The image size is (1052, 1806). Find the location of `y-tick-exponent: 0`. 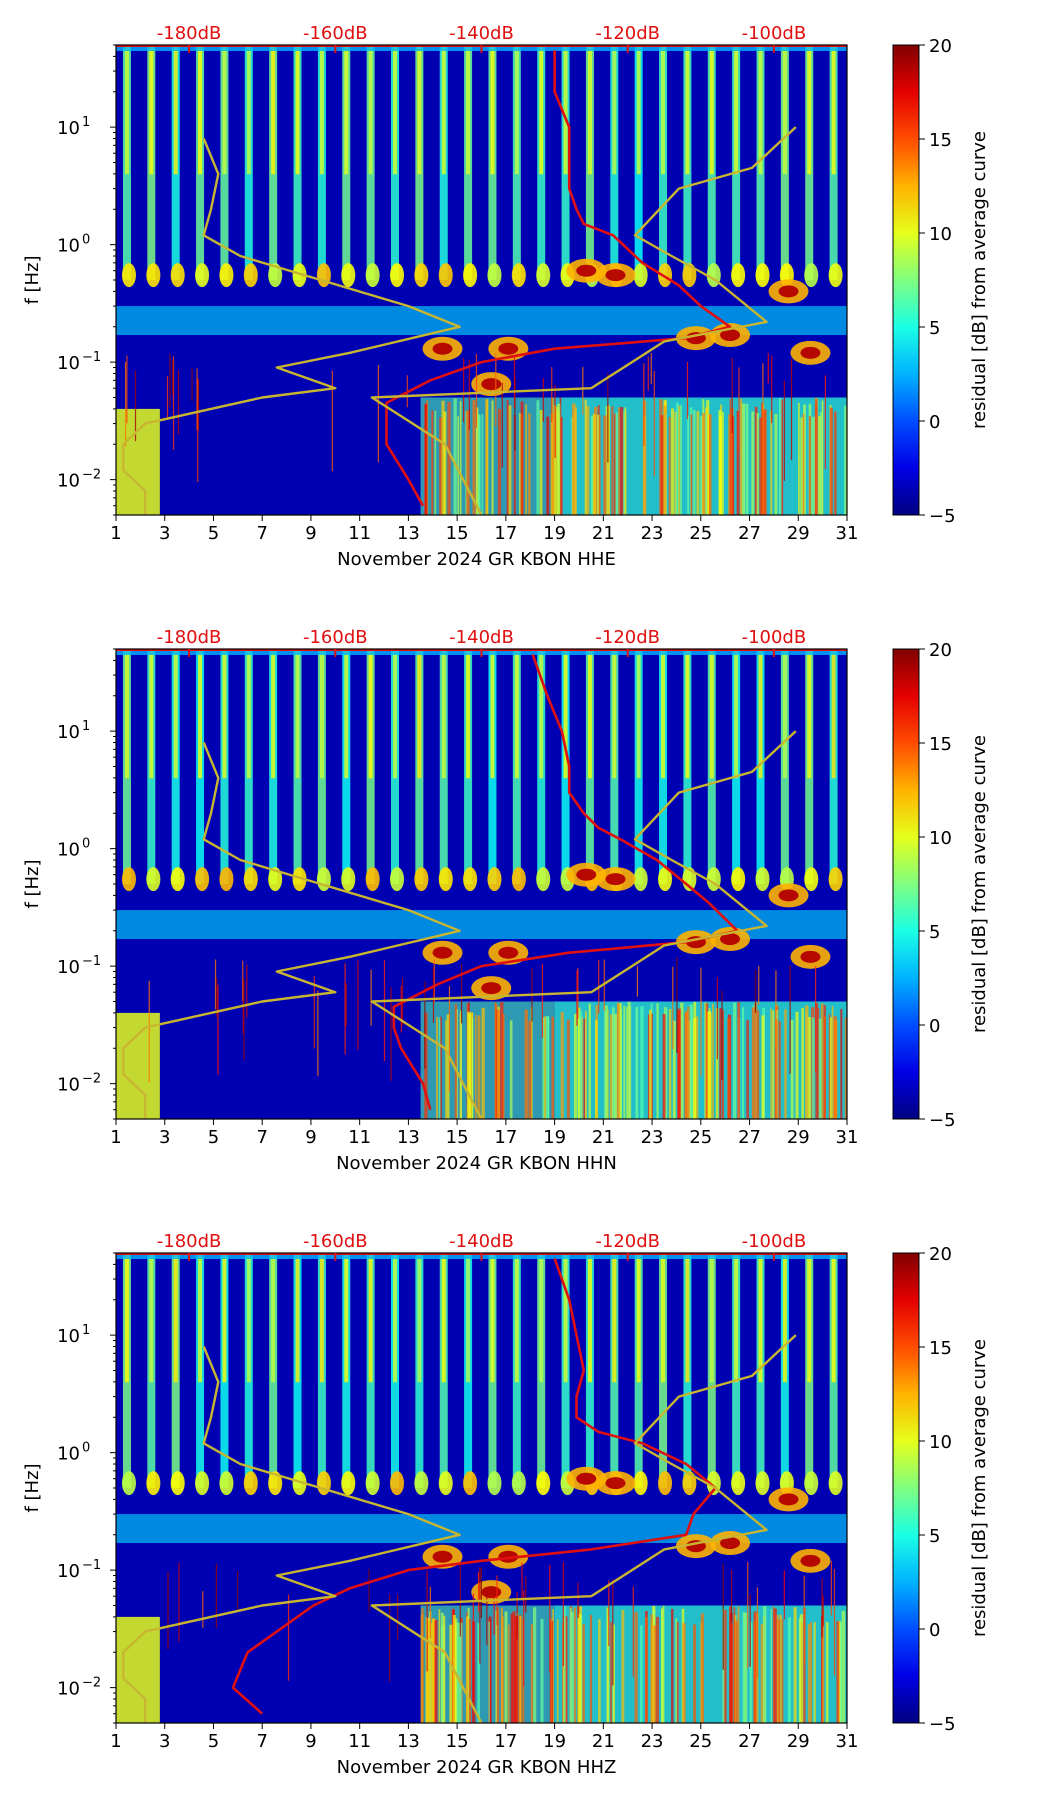

y-tick-exponent: 0 is located at coordinates (86, 1448).